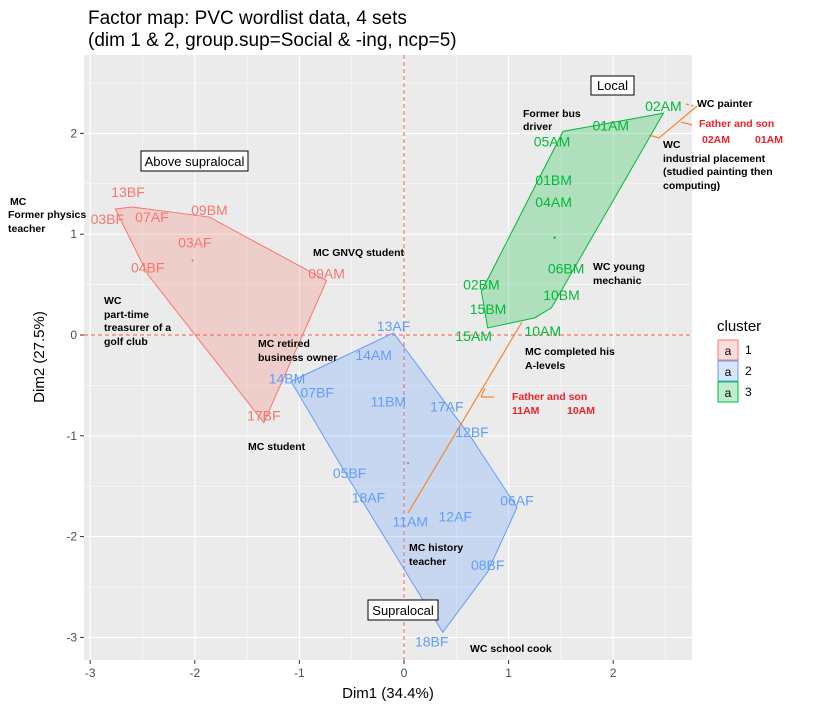  Describe the element at coordinates (552, 114) in the screenshot. I see `svg-text: Former bus` at that location.